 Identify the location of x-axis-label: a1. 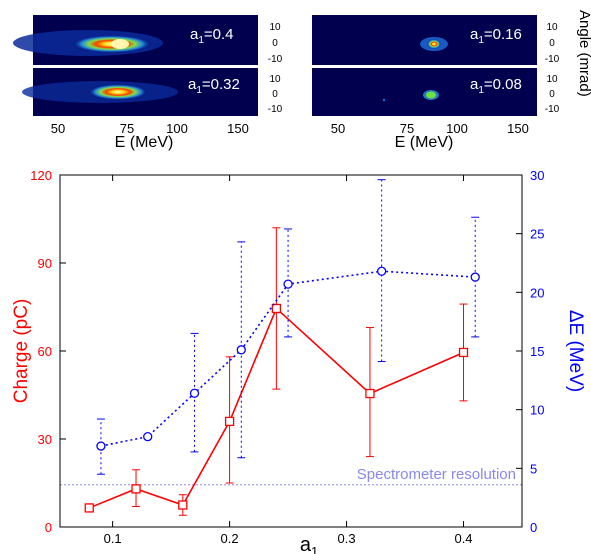
(309, 544).